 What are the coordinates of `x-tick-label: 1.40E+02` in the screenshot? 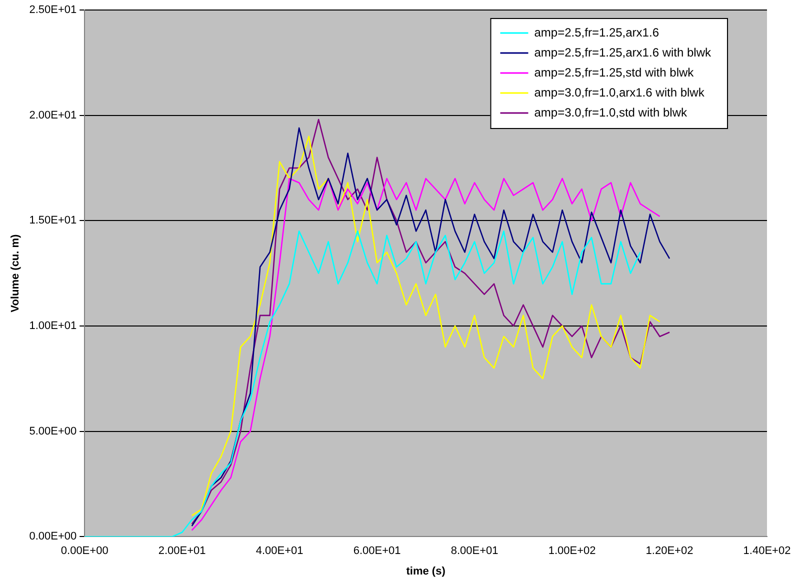 It's located at (767, 551).